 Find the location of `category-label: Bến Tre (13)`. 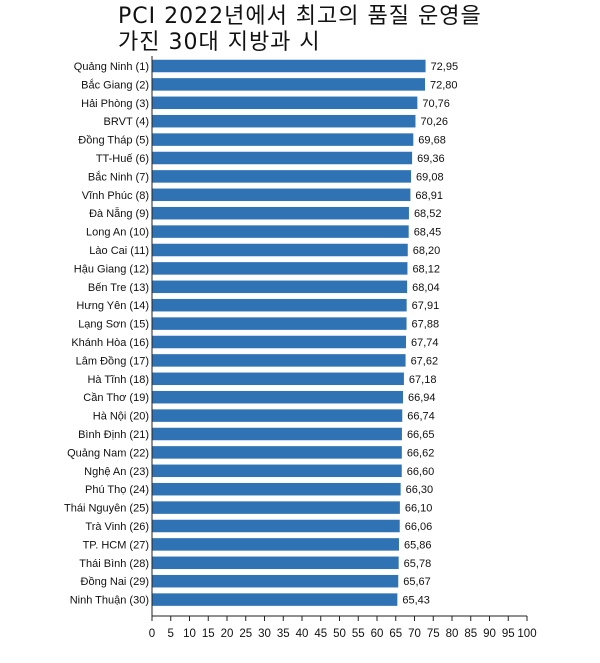

category-label: Bến Tre (13) is located at coordinates (118, 288).